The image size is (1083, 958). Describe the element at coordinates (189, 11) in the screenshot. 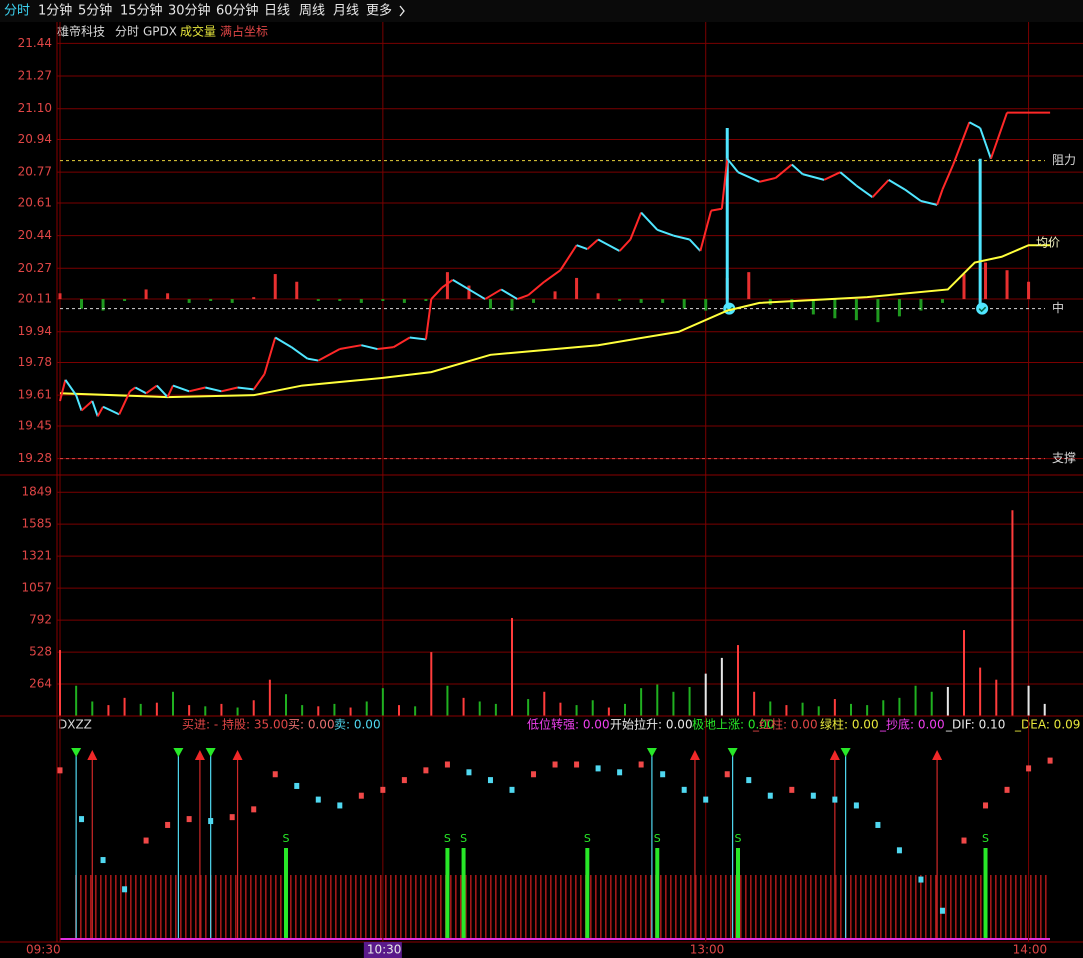

I see `tab: 30分钟` at that location.